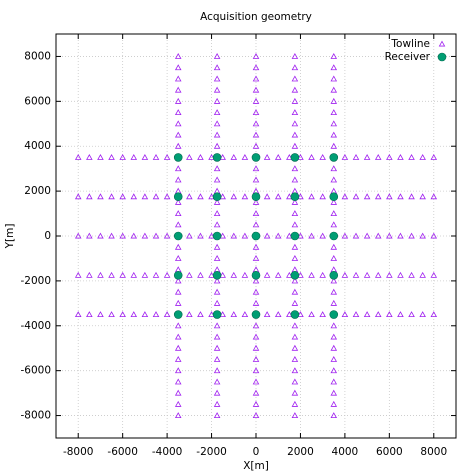  I want to click on x-tick-label: 2000, so click(300, 452).